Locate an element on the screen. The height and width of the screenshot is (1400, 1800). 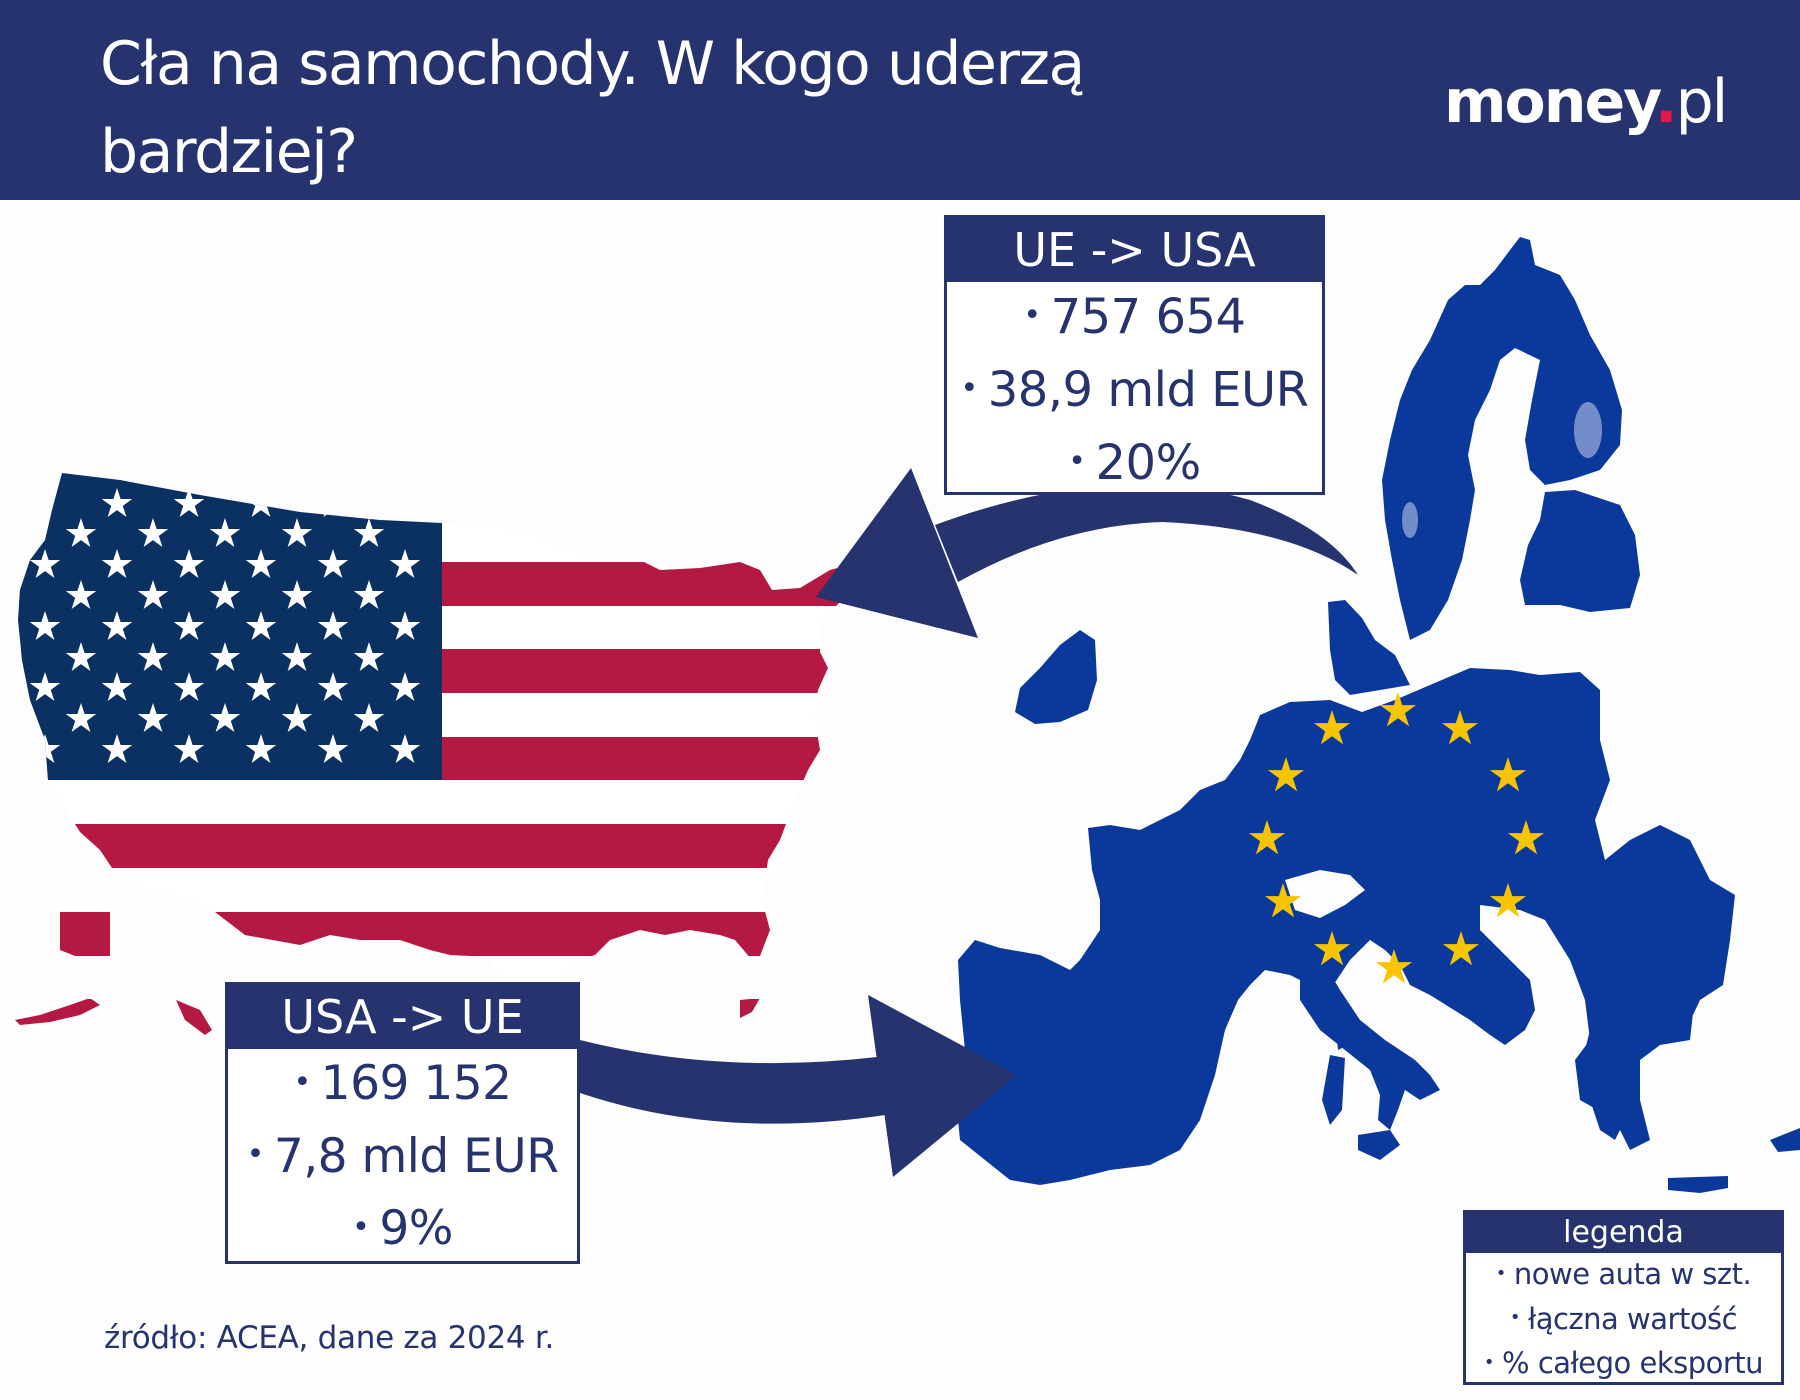
eu-to-usa-units-value: 757 654 is located at coordinates (1148, 317).